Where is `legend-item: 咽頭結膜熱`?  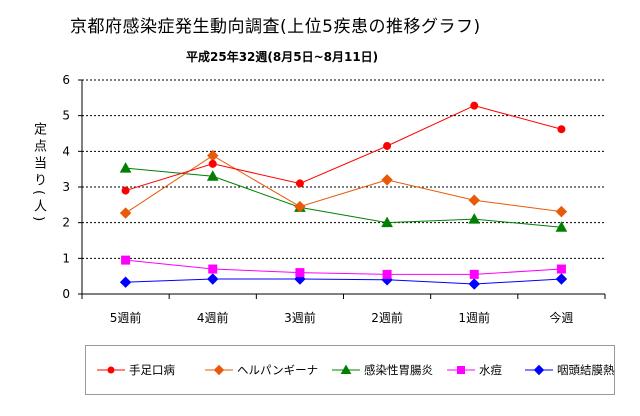
legend-item: 咽頭結膜熱 is located at coordinates (569, 370).